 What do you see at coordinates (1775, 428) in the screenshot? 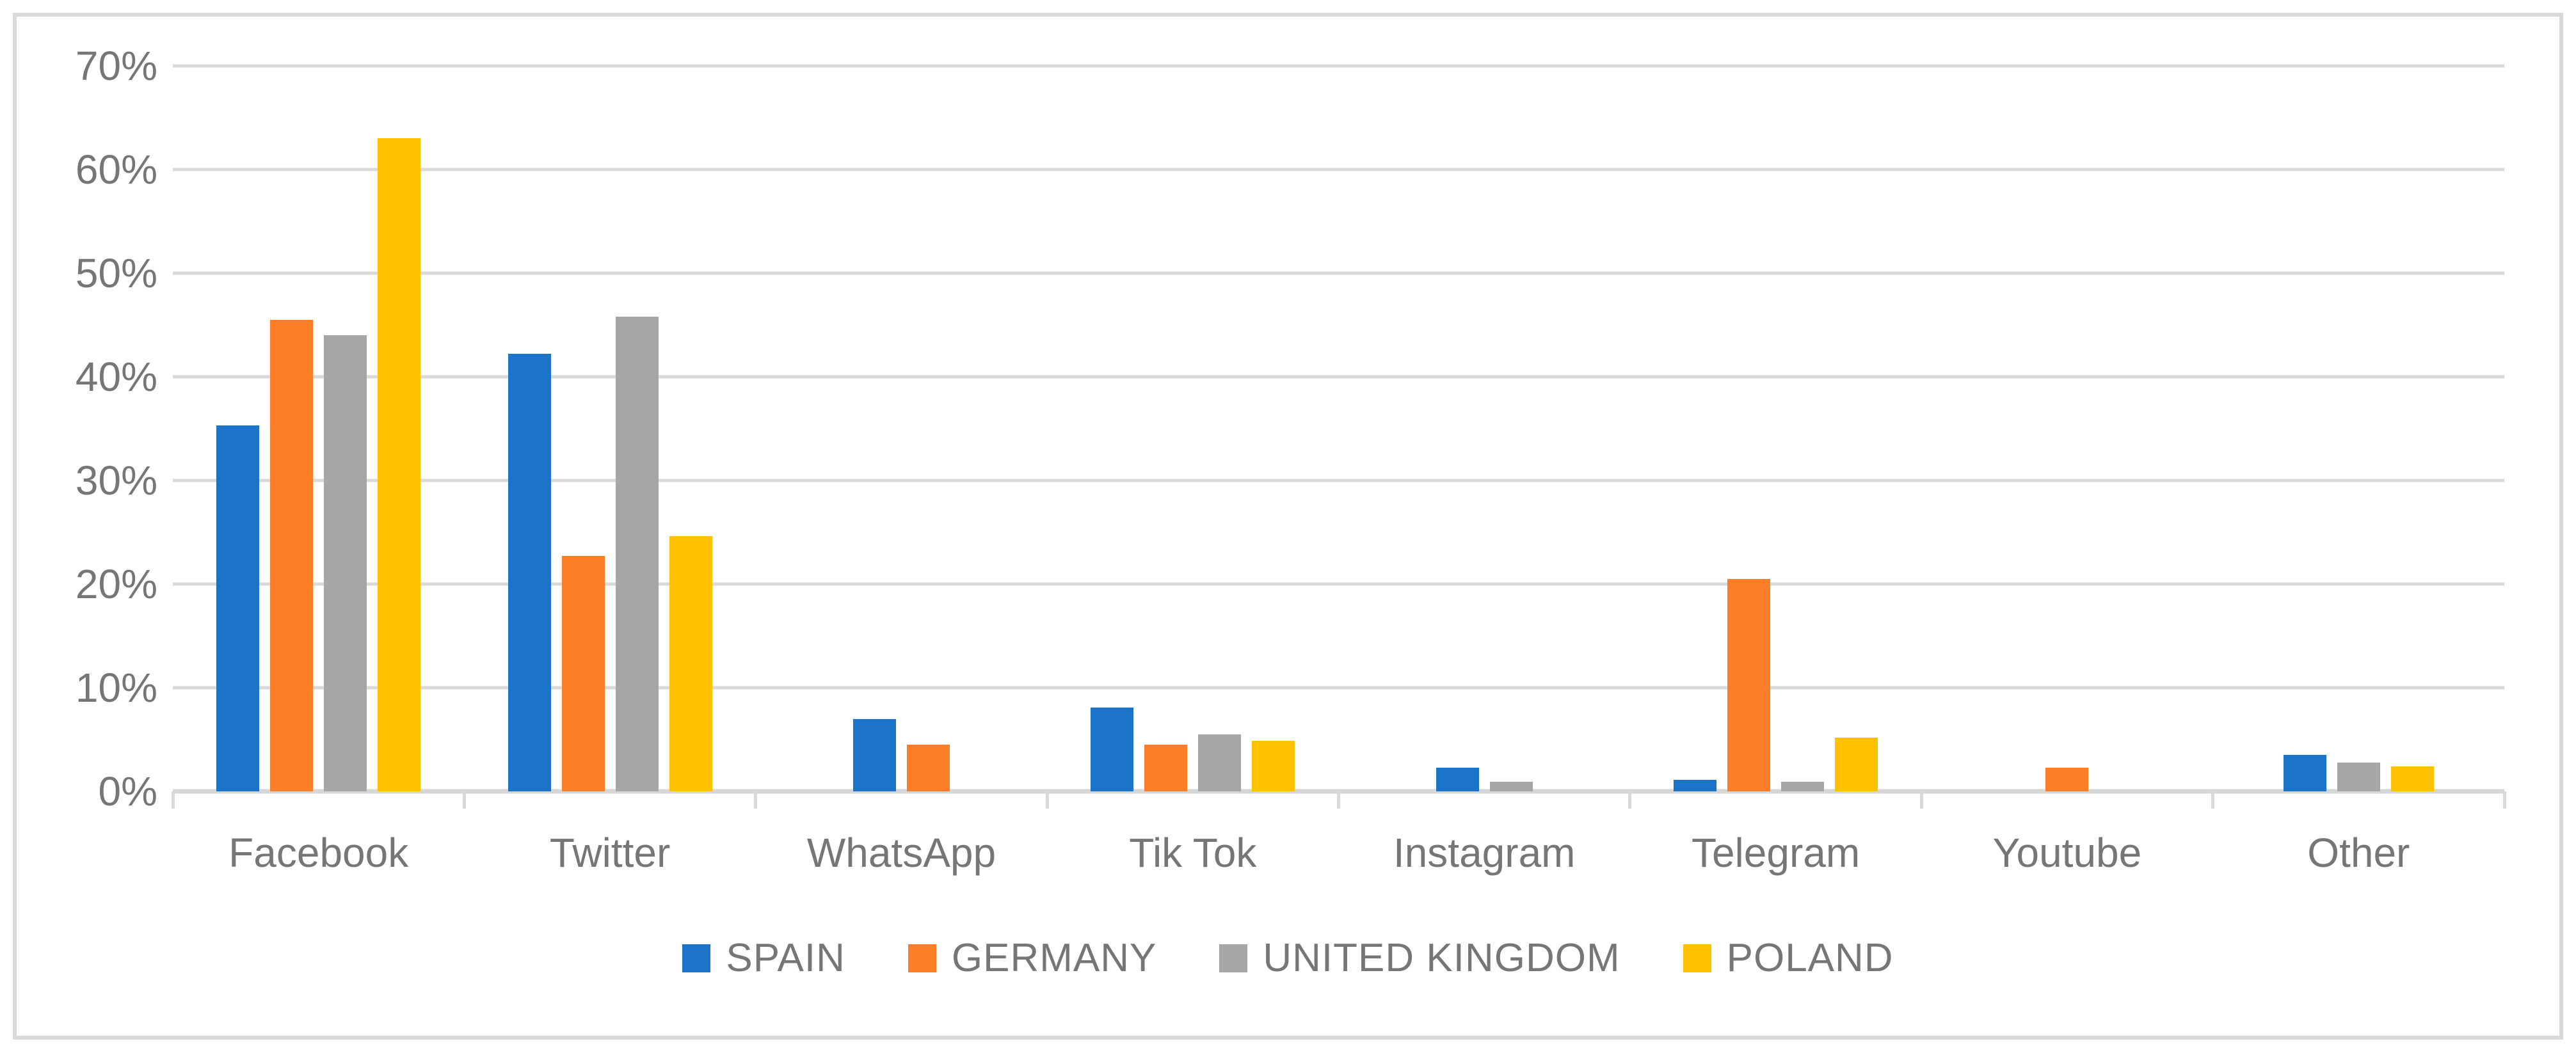
I see `bar-group-telegram` at bounding box center [1775, 428].